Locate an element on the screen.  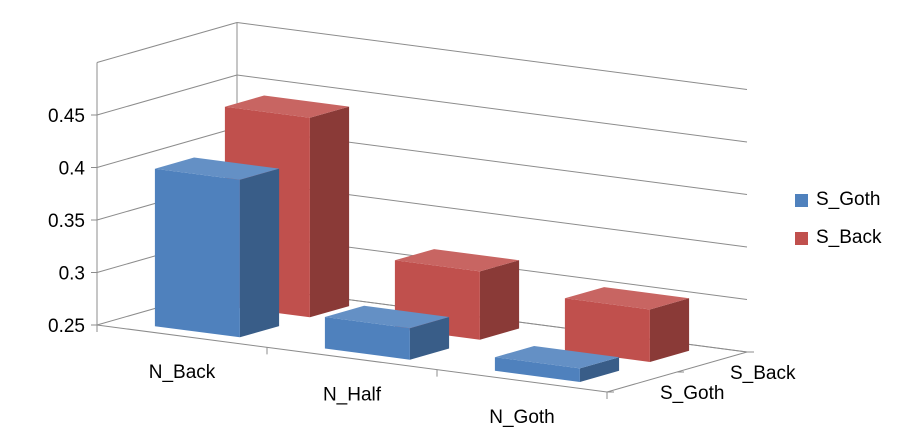
y-tick-label: 0.3 is located at coordinates (72, 274).